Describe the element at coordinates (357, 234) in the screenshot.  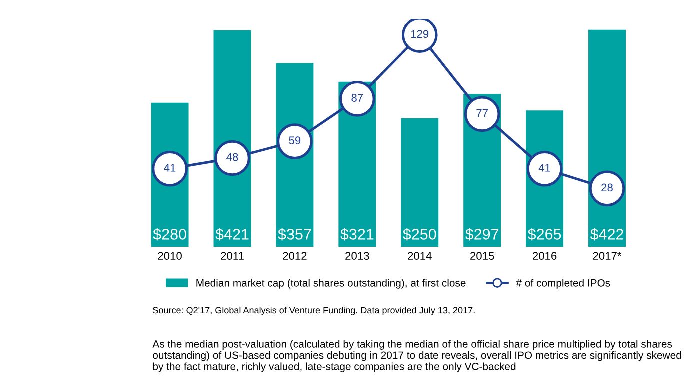
I see `data-label: $321` at that location.